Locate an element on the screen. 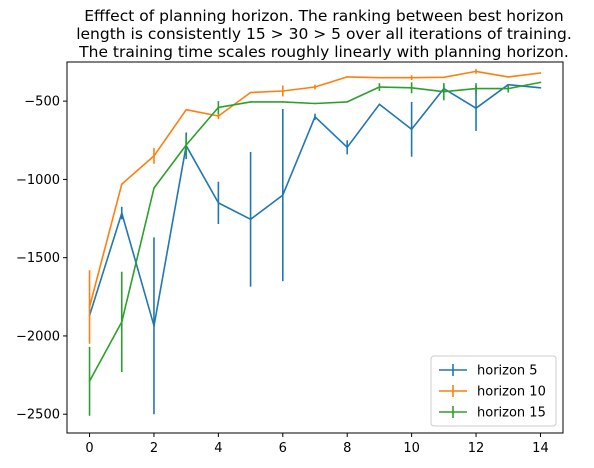  x-tick-label: 2 is located at coordinates (154, 448).